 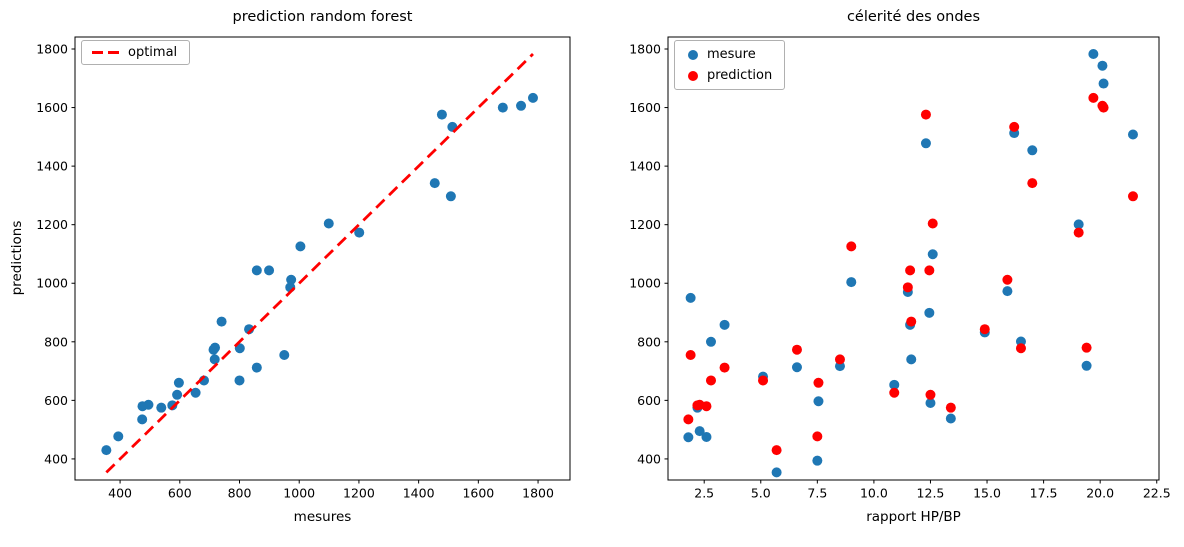 What do you see at coordinates (987, 493) in the screenshot?
I see `x-tick-label: 15.0` at bounding box center [987, 493].